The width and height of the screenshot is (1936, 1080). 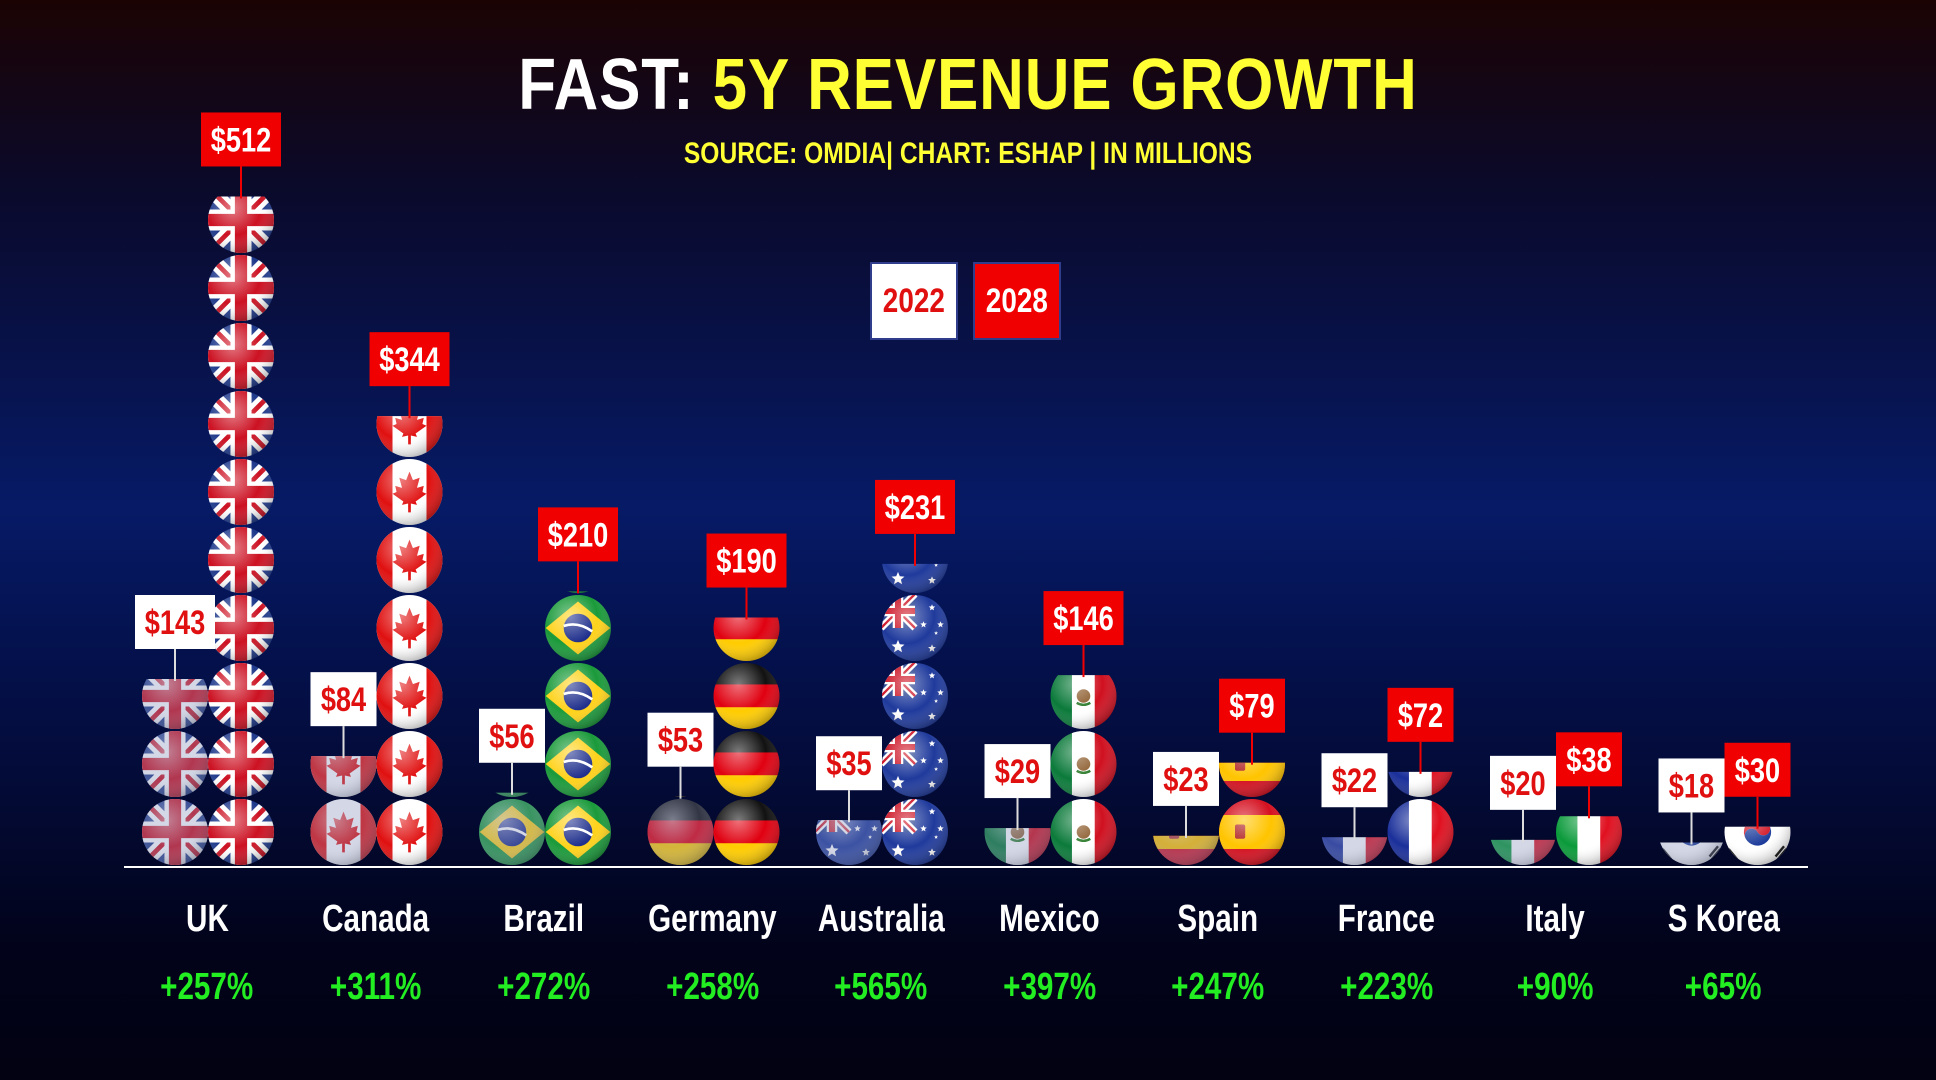 I want to click on category-label-s-korea: S Korea, so click(x=1723, y=919).